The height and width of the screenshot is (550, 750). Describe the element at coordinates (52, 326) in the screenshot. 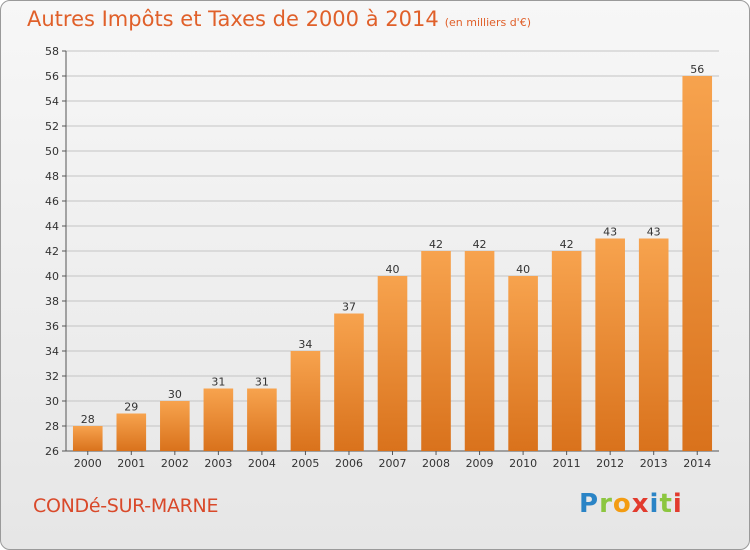

I see `y-tick-label: 36` at that location.